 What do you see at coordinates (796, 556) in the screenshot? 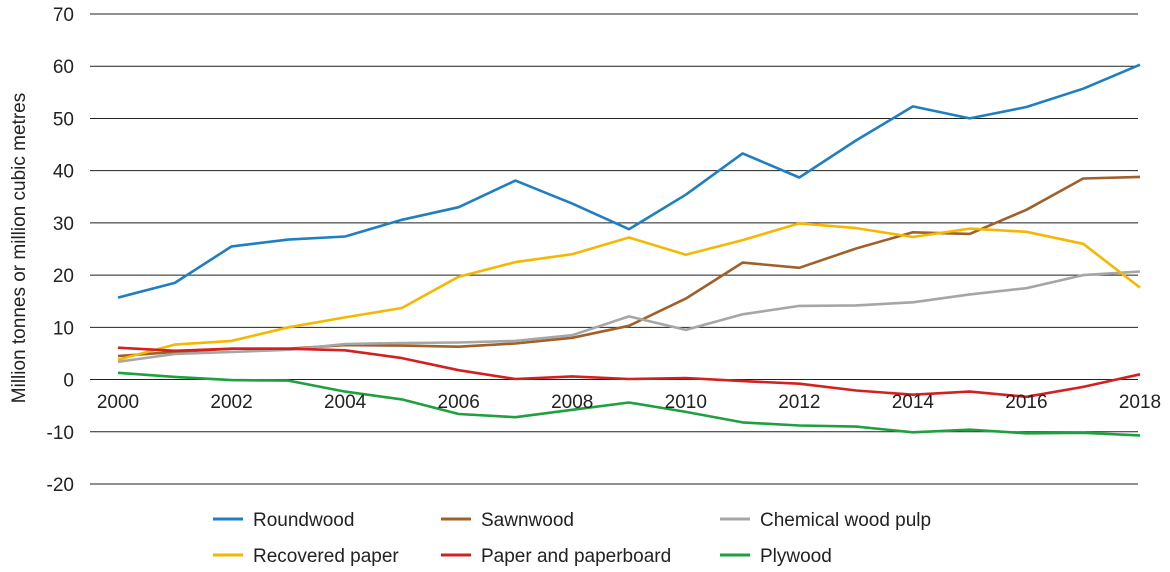
I see `legend-label: Plywood` at bounding box center [796, 556].